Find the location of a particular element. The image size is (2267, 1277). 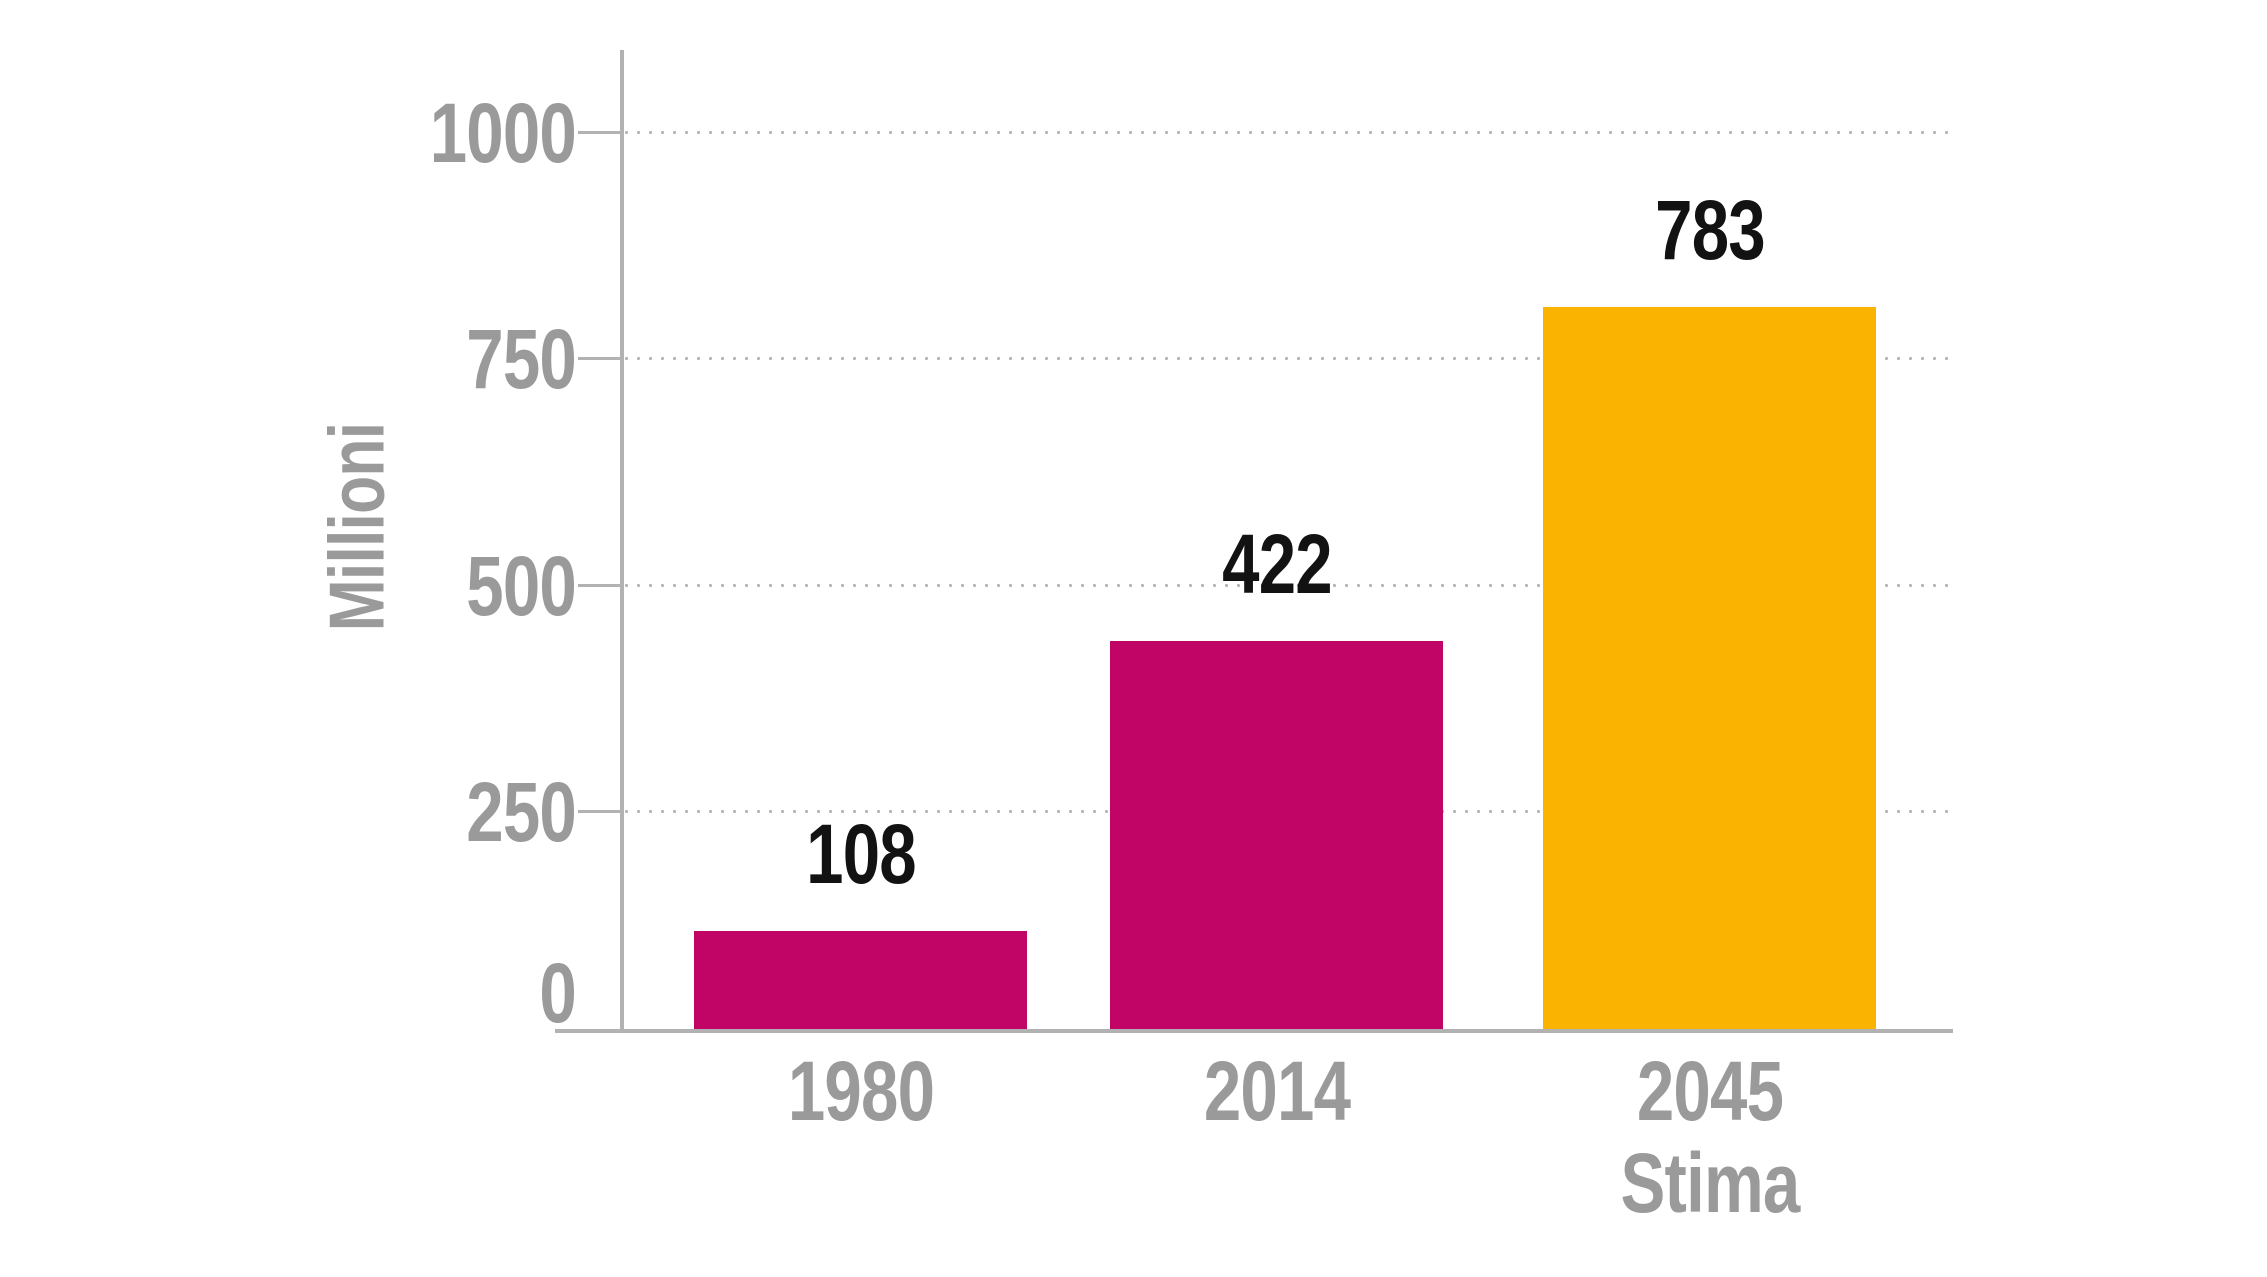

category-label-1980: 1980 is located at coordinates (861, 1091).